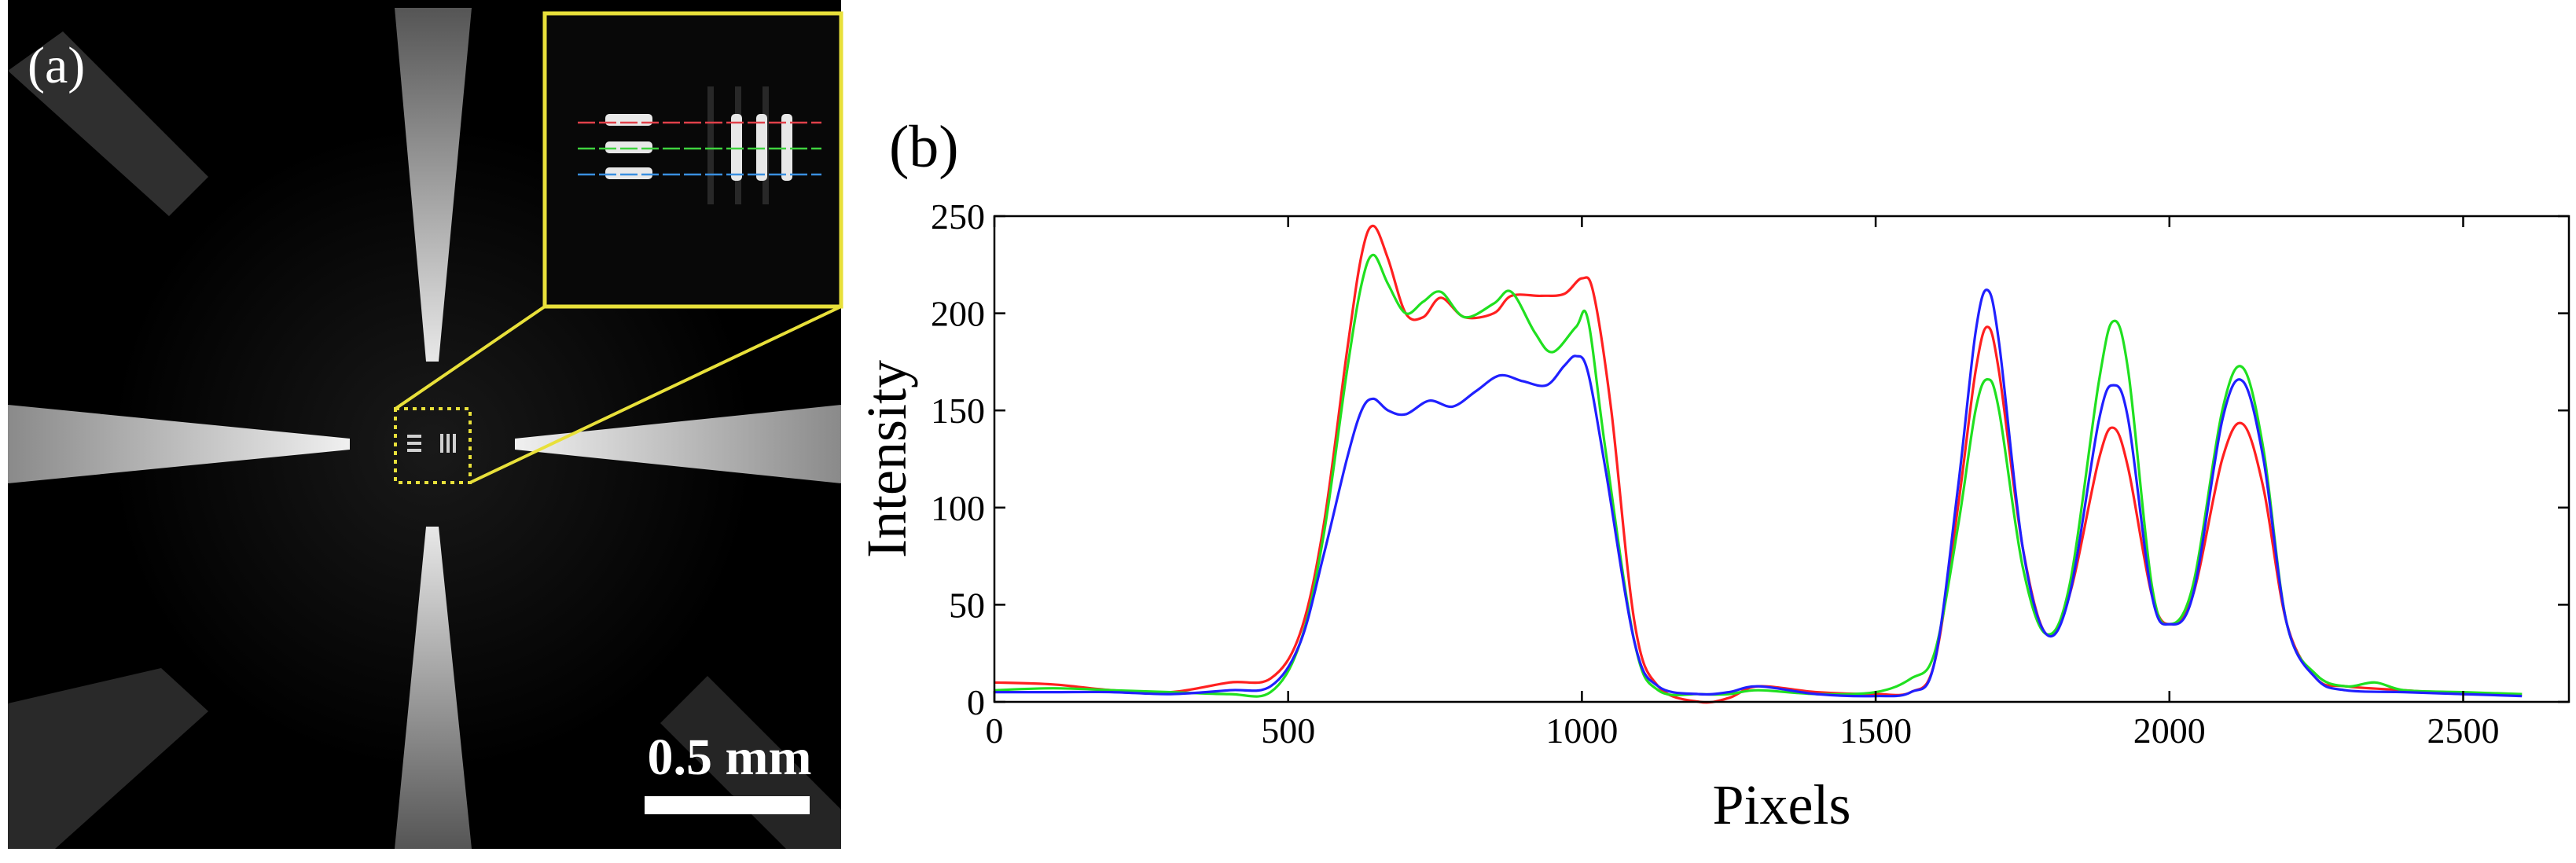 This screenshot has width=2576, height=863. What do you see at coordinates (1781, 804) in the screenshot?
I see `x-axis-label: Pixels` at bounding box center [1781, 804].